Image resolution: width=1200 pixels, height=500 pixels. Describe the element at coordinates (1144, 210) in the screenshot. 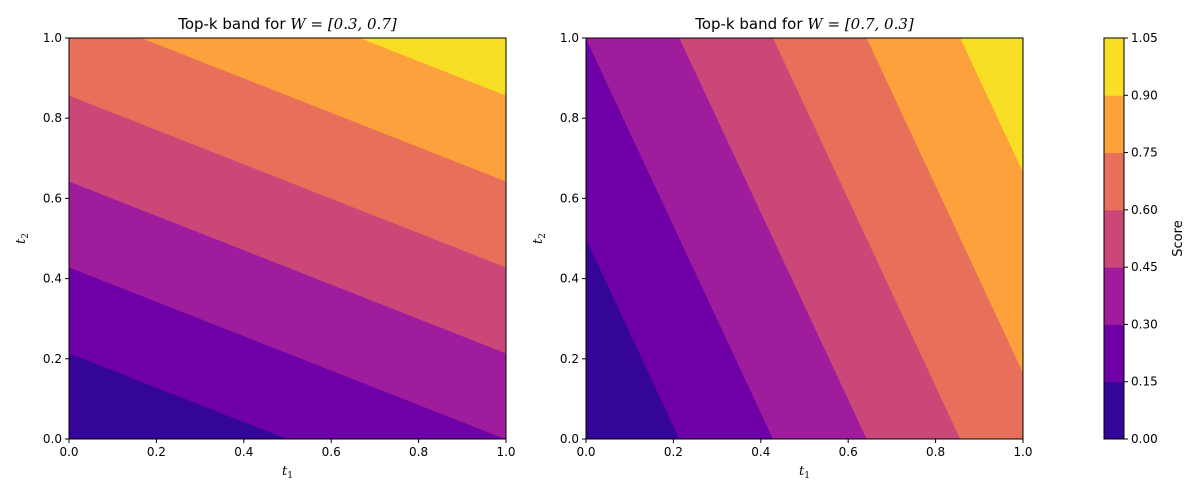

I see `colorbar-tick-label: 0.60` at that location.